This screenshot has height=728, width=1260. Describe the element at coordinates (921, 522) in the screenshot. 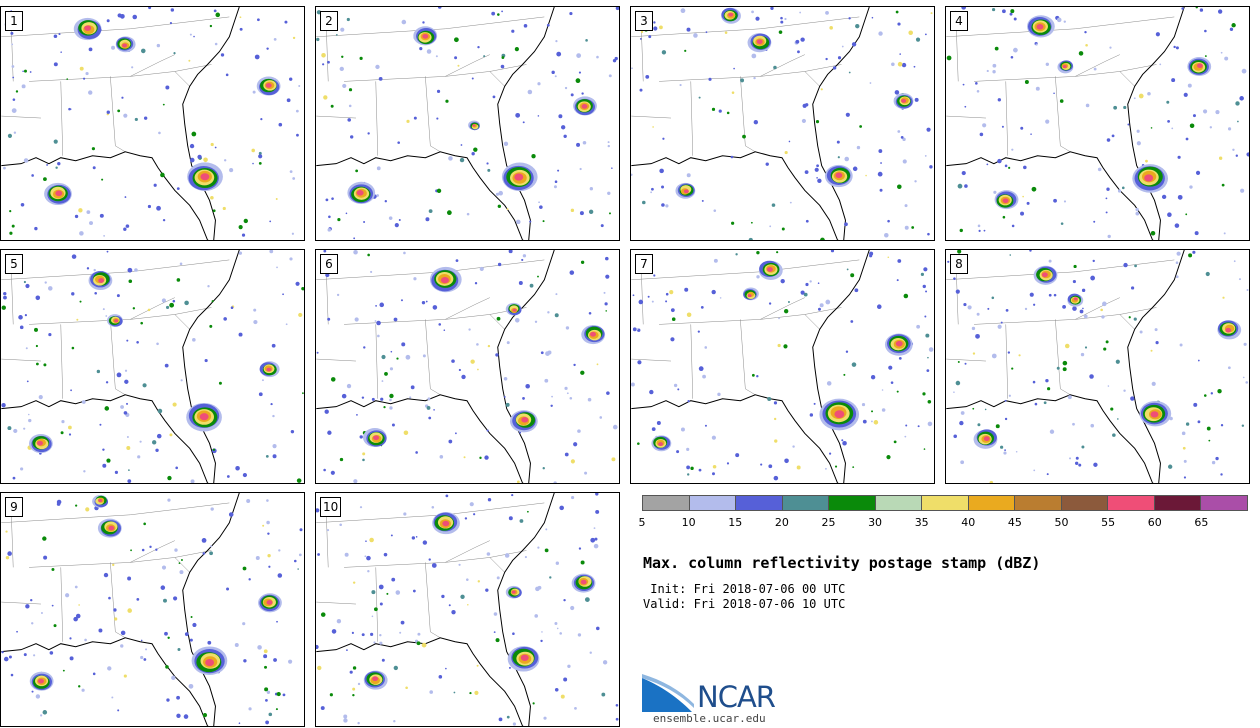

I see `colorbar-tick-label: 35` at that location.